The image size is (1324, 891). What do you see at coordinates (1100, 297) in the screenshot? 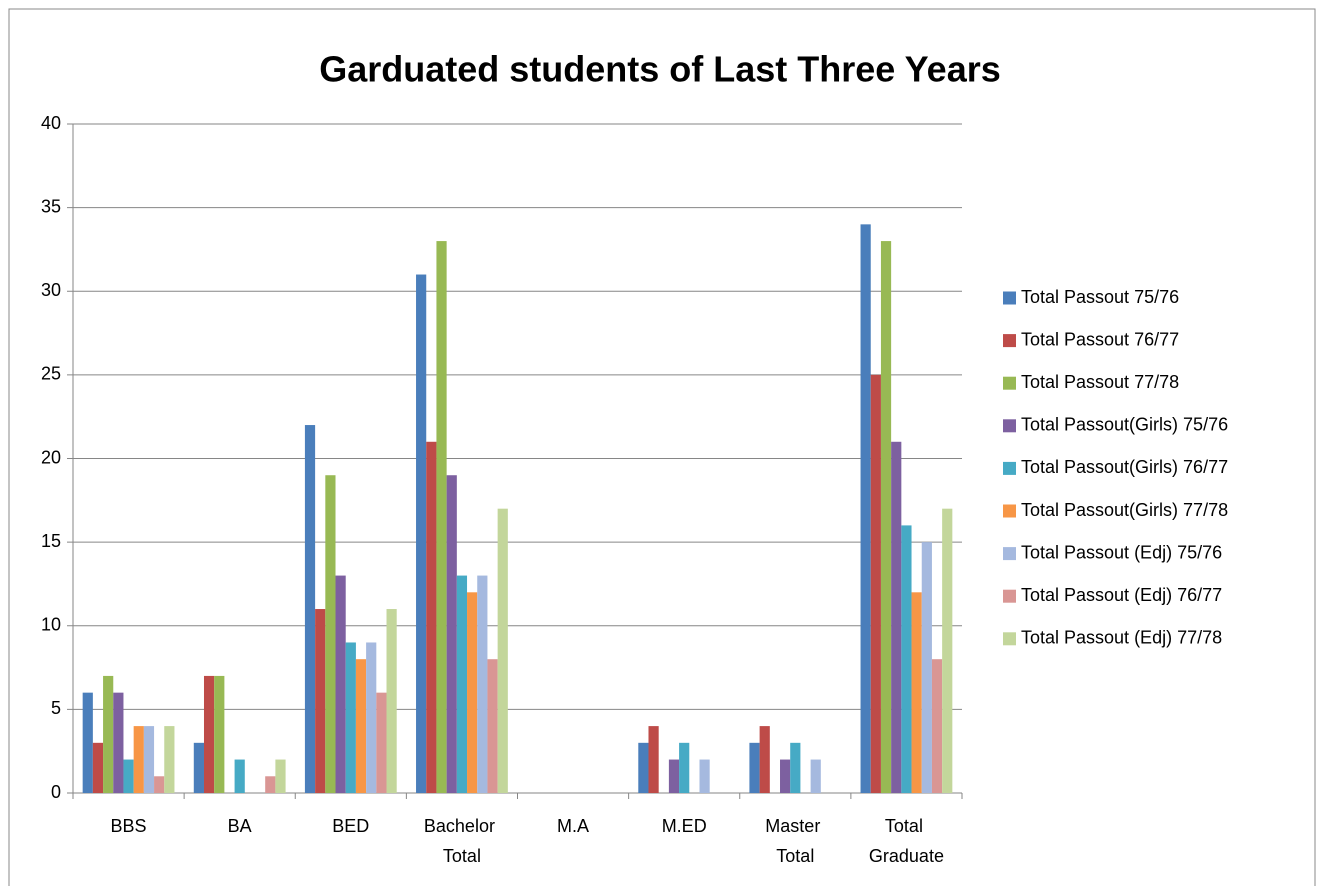
I see `legend-label: Total Passout 75/76` at bounding box center [1100, 297].